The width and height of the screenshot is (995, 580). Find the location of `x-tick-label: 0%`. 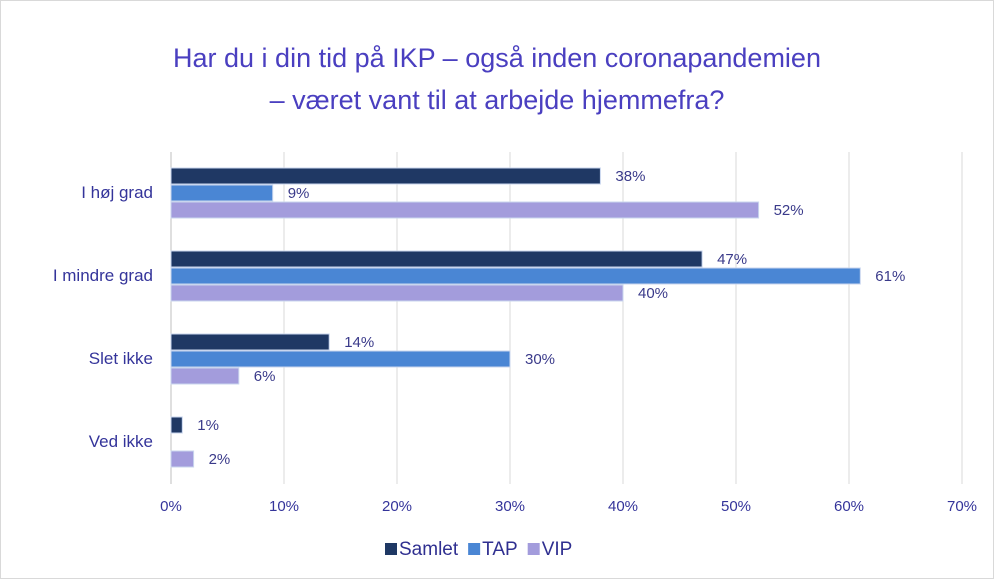

x-tick-label: 0% is located at coordinates (171, 506).